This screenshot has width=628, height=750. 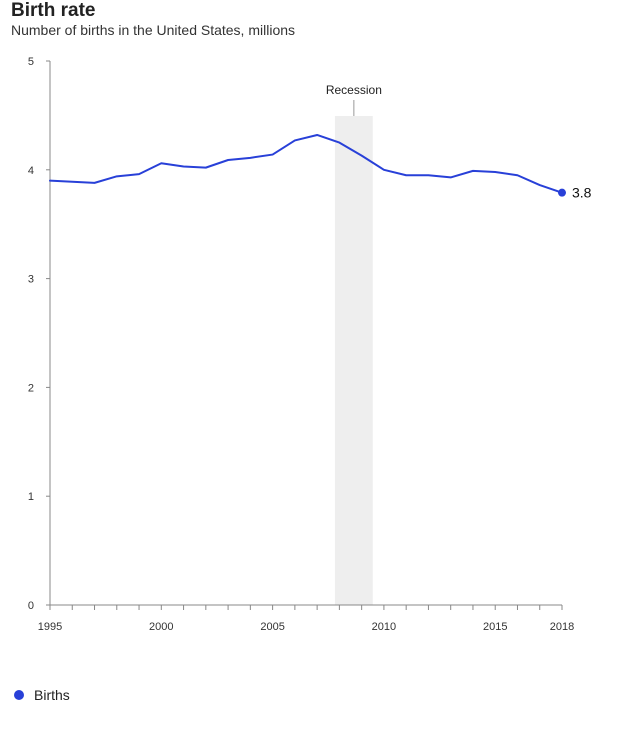 I want to click on x-tick-label: 2000, so click(x=161, y=627).